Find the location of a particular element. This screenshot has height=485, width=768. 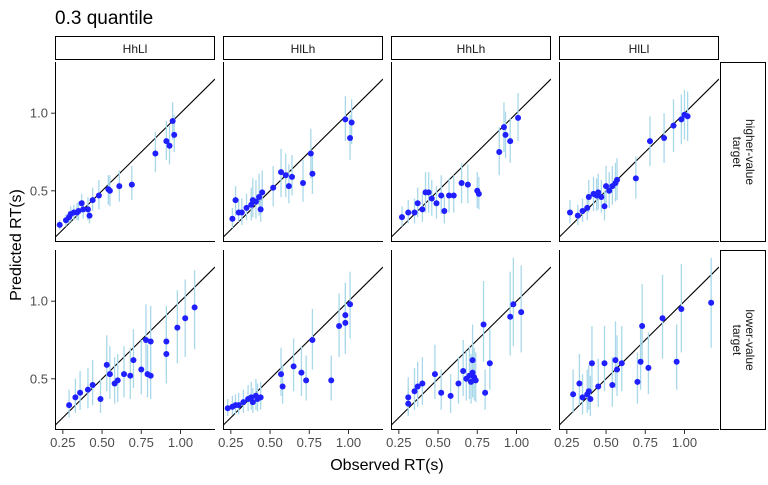

row-strips: higher-valuetarget lower-valuetarget is located at coordinates (743, 246).